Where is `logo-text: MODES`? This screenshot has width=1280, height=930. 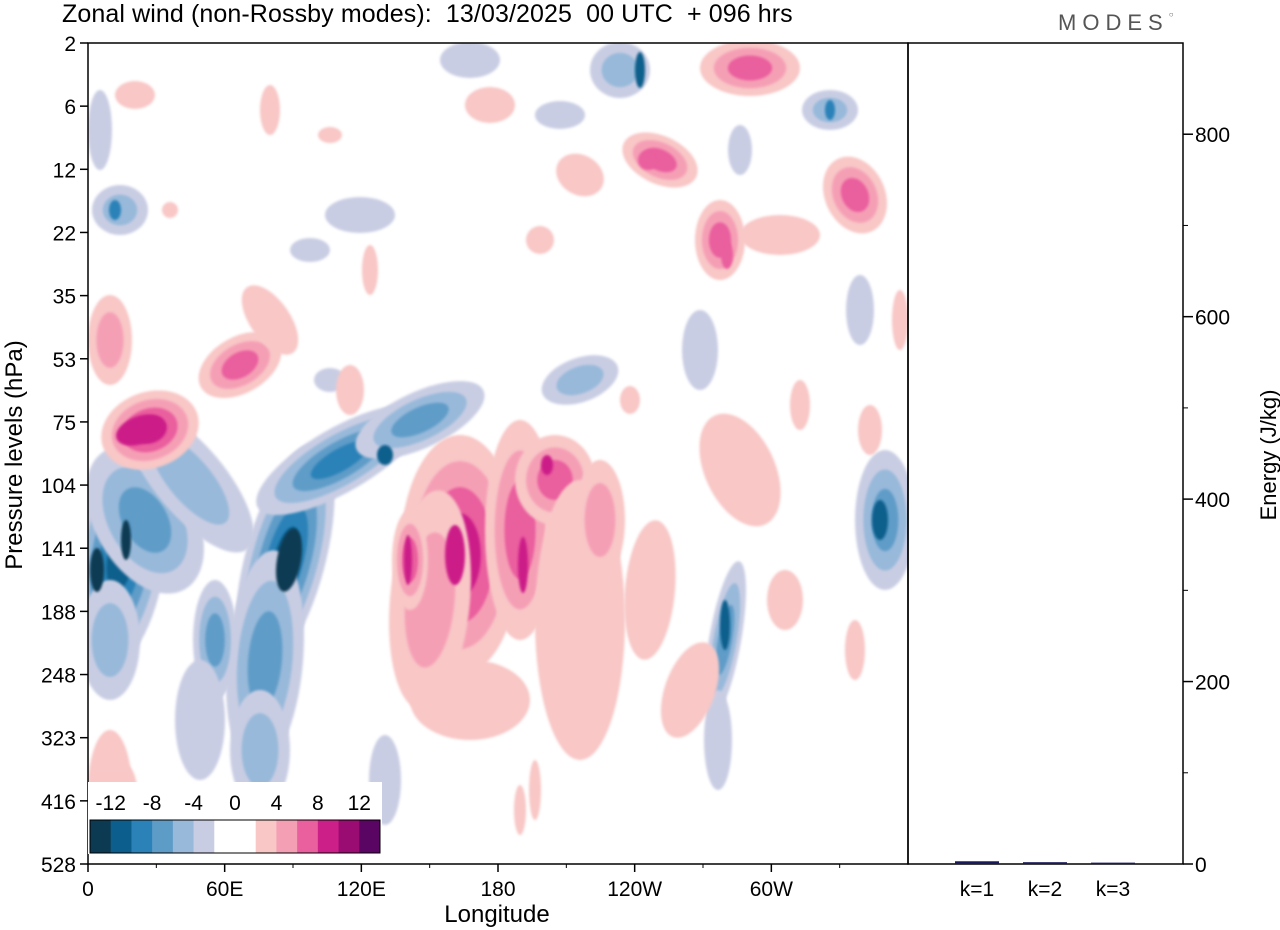 logo-text: MODES is located at coordinates (1113, 22).